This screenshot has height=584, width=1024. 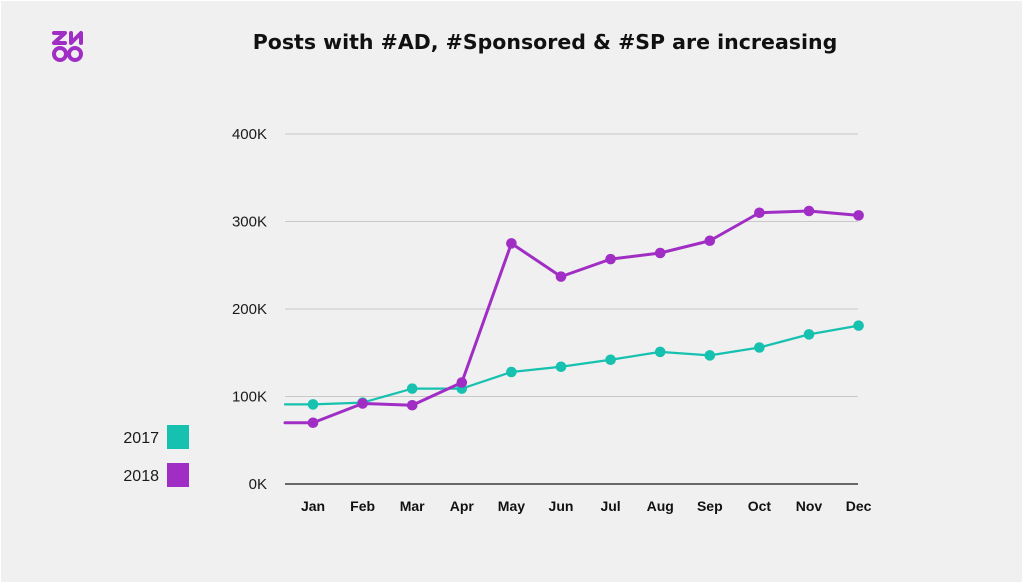 I want to click on x-tick-label: Jun, so click(x=561, y=506).